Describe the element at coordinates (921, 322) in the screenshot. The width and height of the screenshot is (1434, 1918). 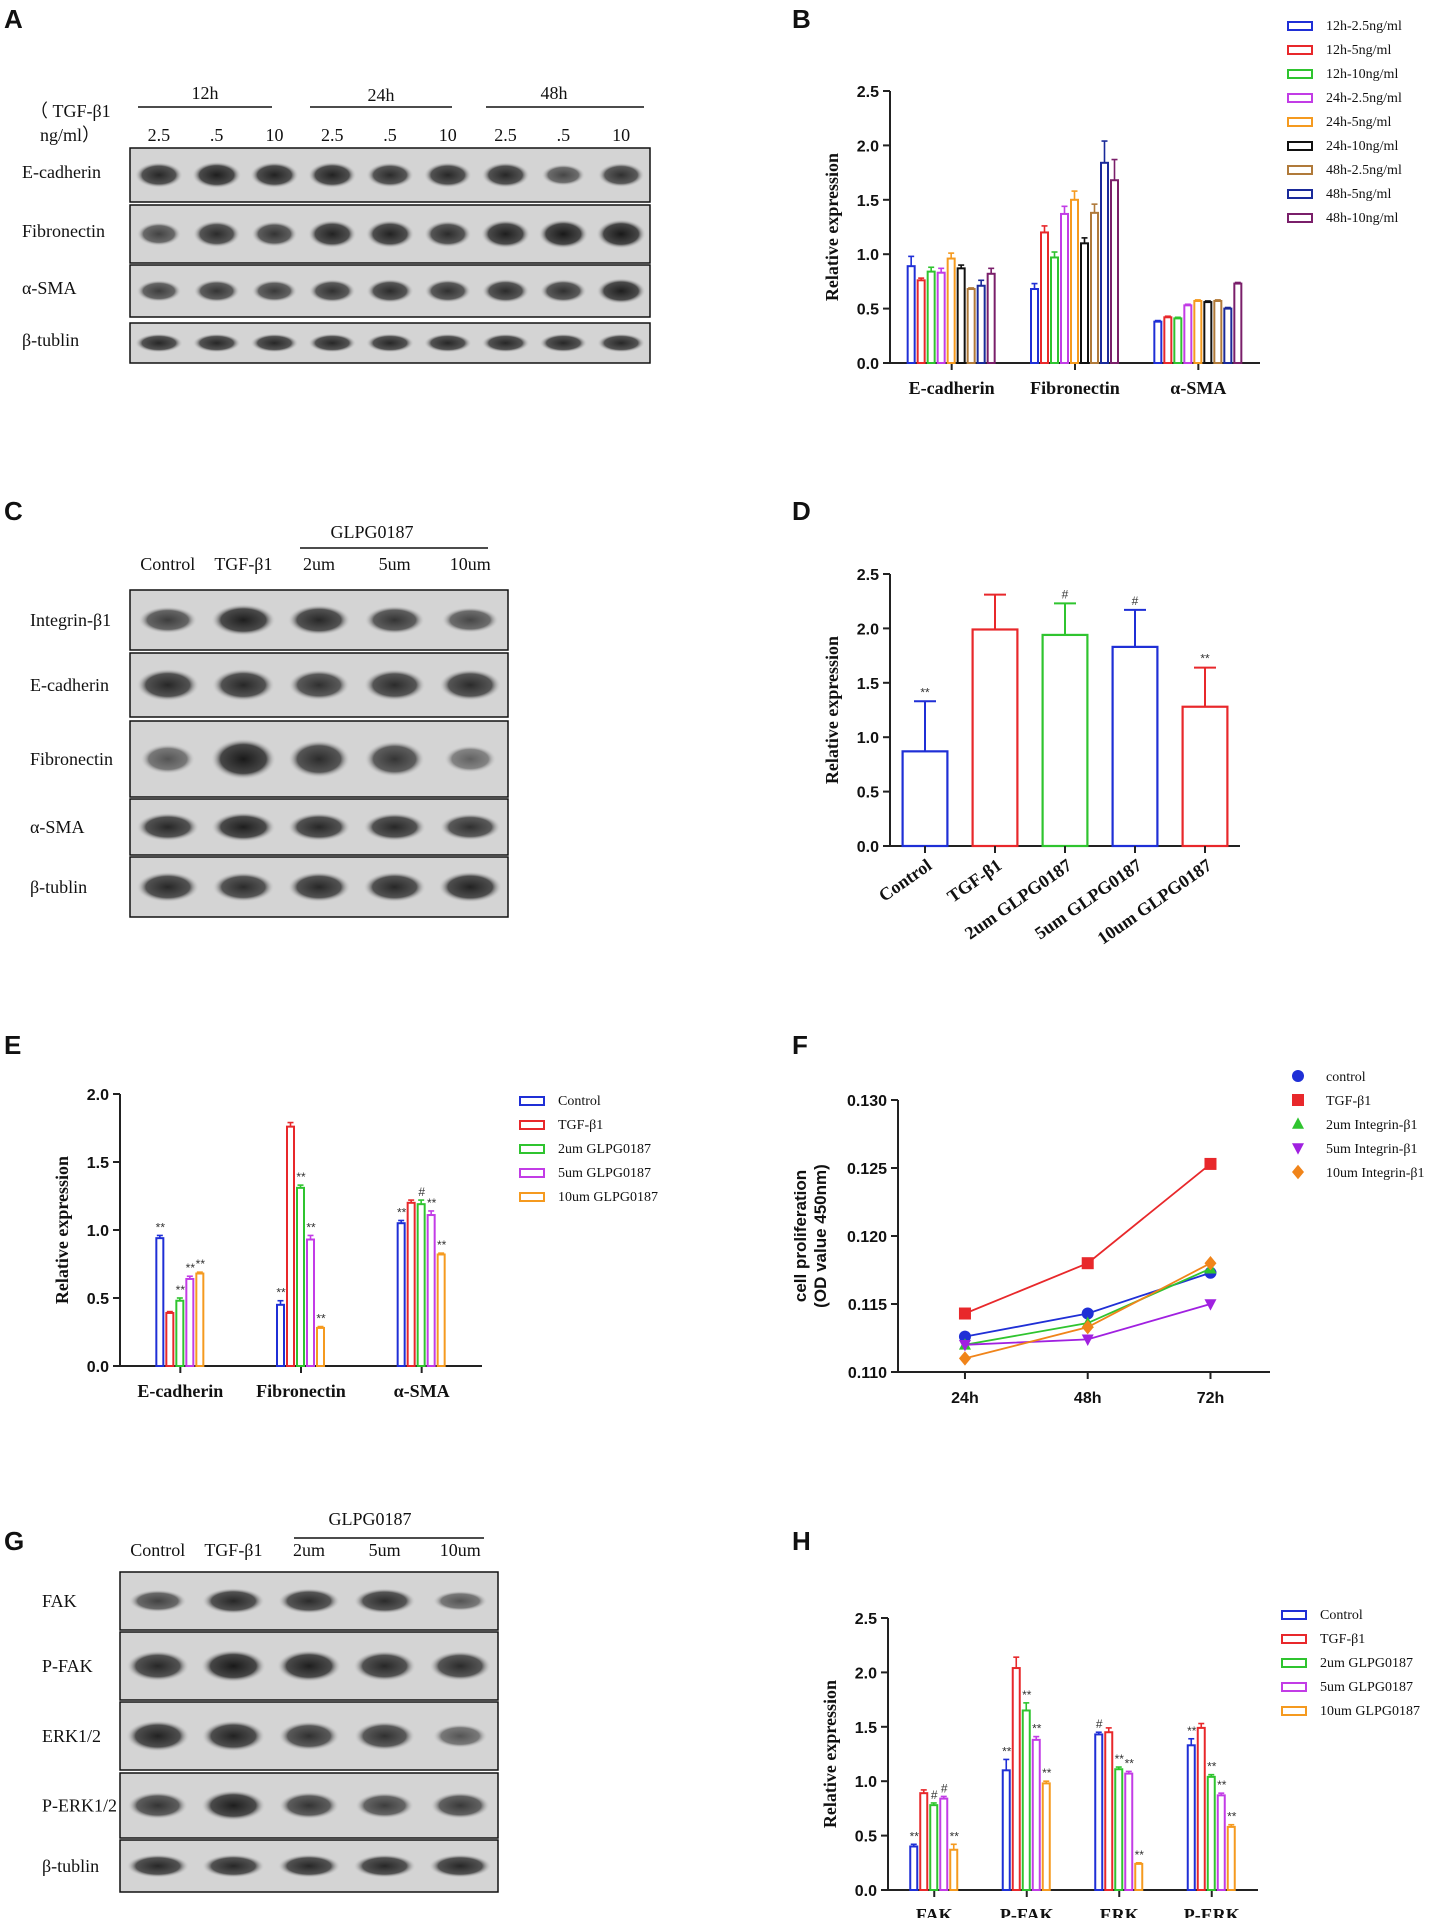
I see `bar-12h-5ng-ml-e-cadherin` at that location.